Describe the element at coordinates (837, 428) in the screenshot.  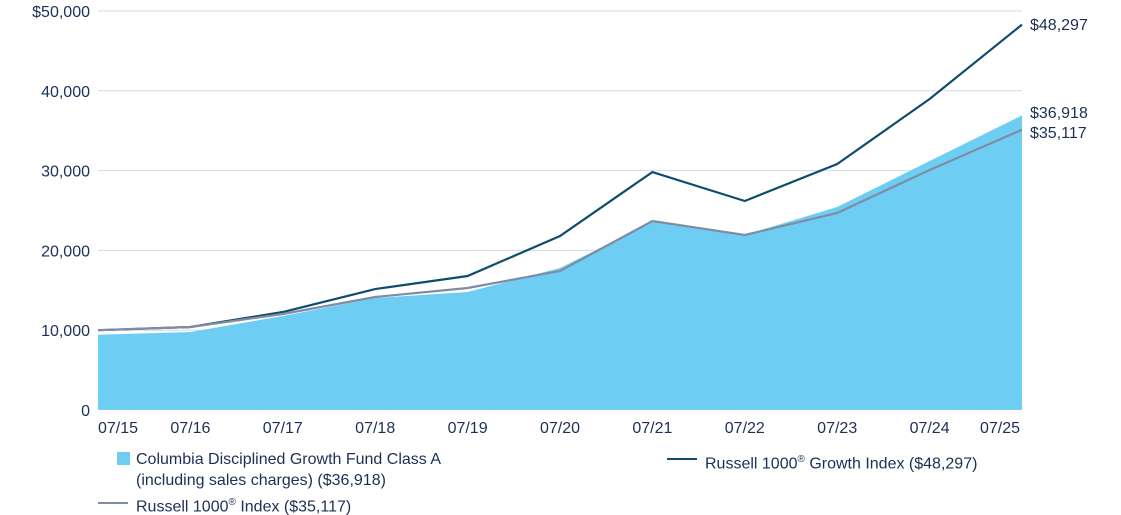
I see `x-tick-label: 07/23` at that location.